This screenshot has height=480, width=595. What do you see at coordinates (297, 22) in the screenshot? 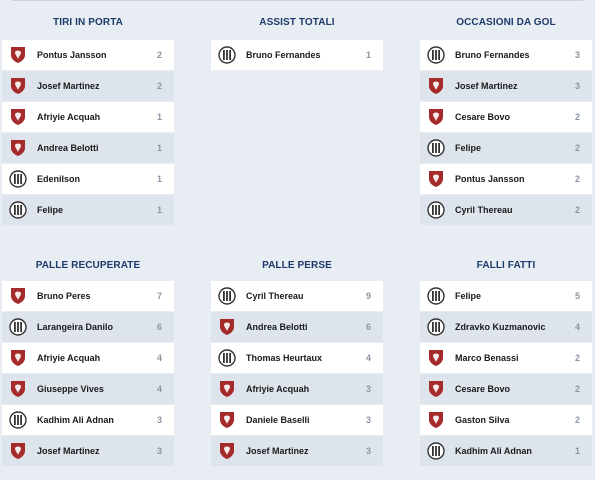
I see `panel-title: ASSIST TOTALI` at bounding box center [297, 22].